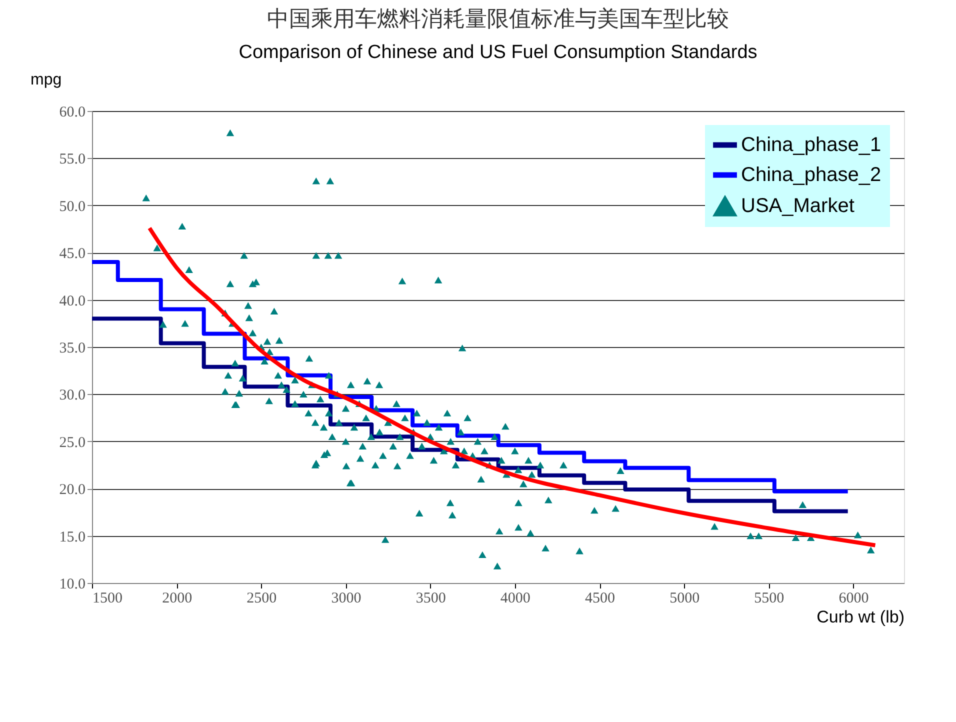  I want to click on x-tick-label: 3500, so click(431, 598).